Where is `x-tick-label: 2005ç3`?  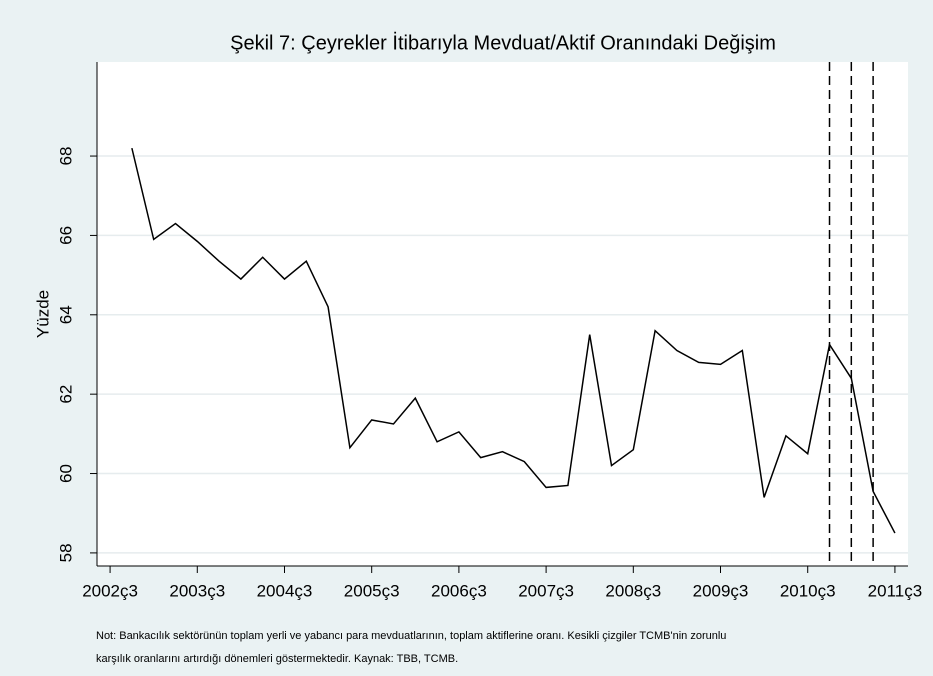
x-tick-label: 2005ç3 is located at coordinates (372, 590).